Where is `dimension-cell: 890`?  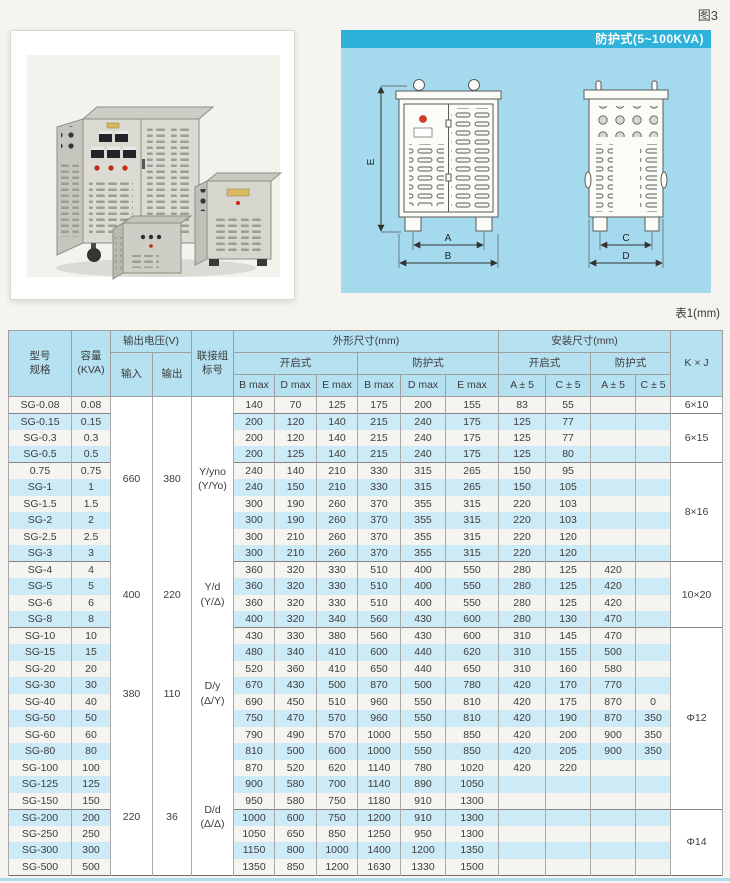
dimension-cell: 890 is located at coordinates (423, 784).